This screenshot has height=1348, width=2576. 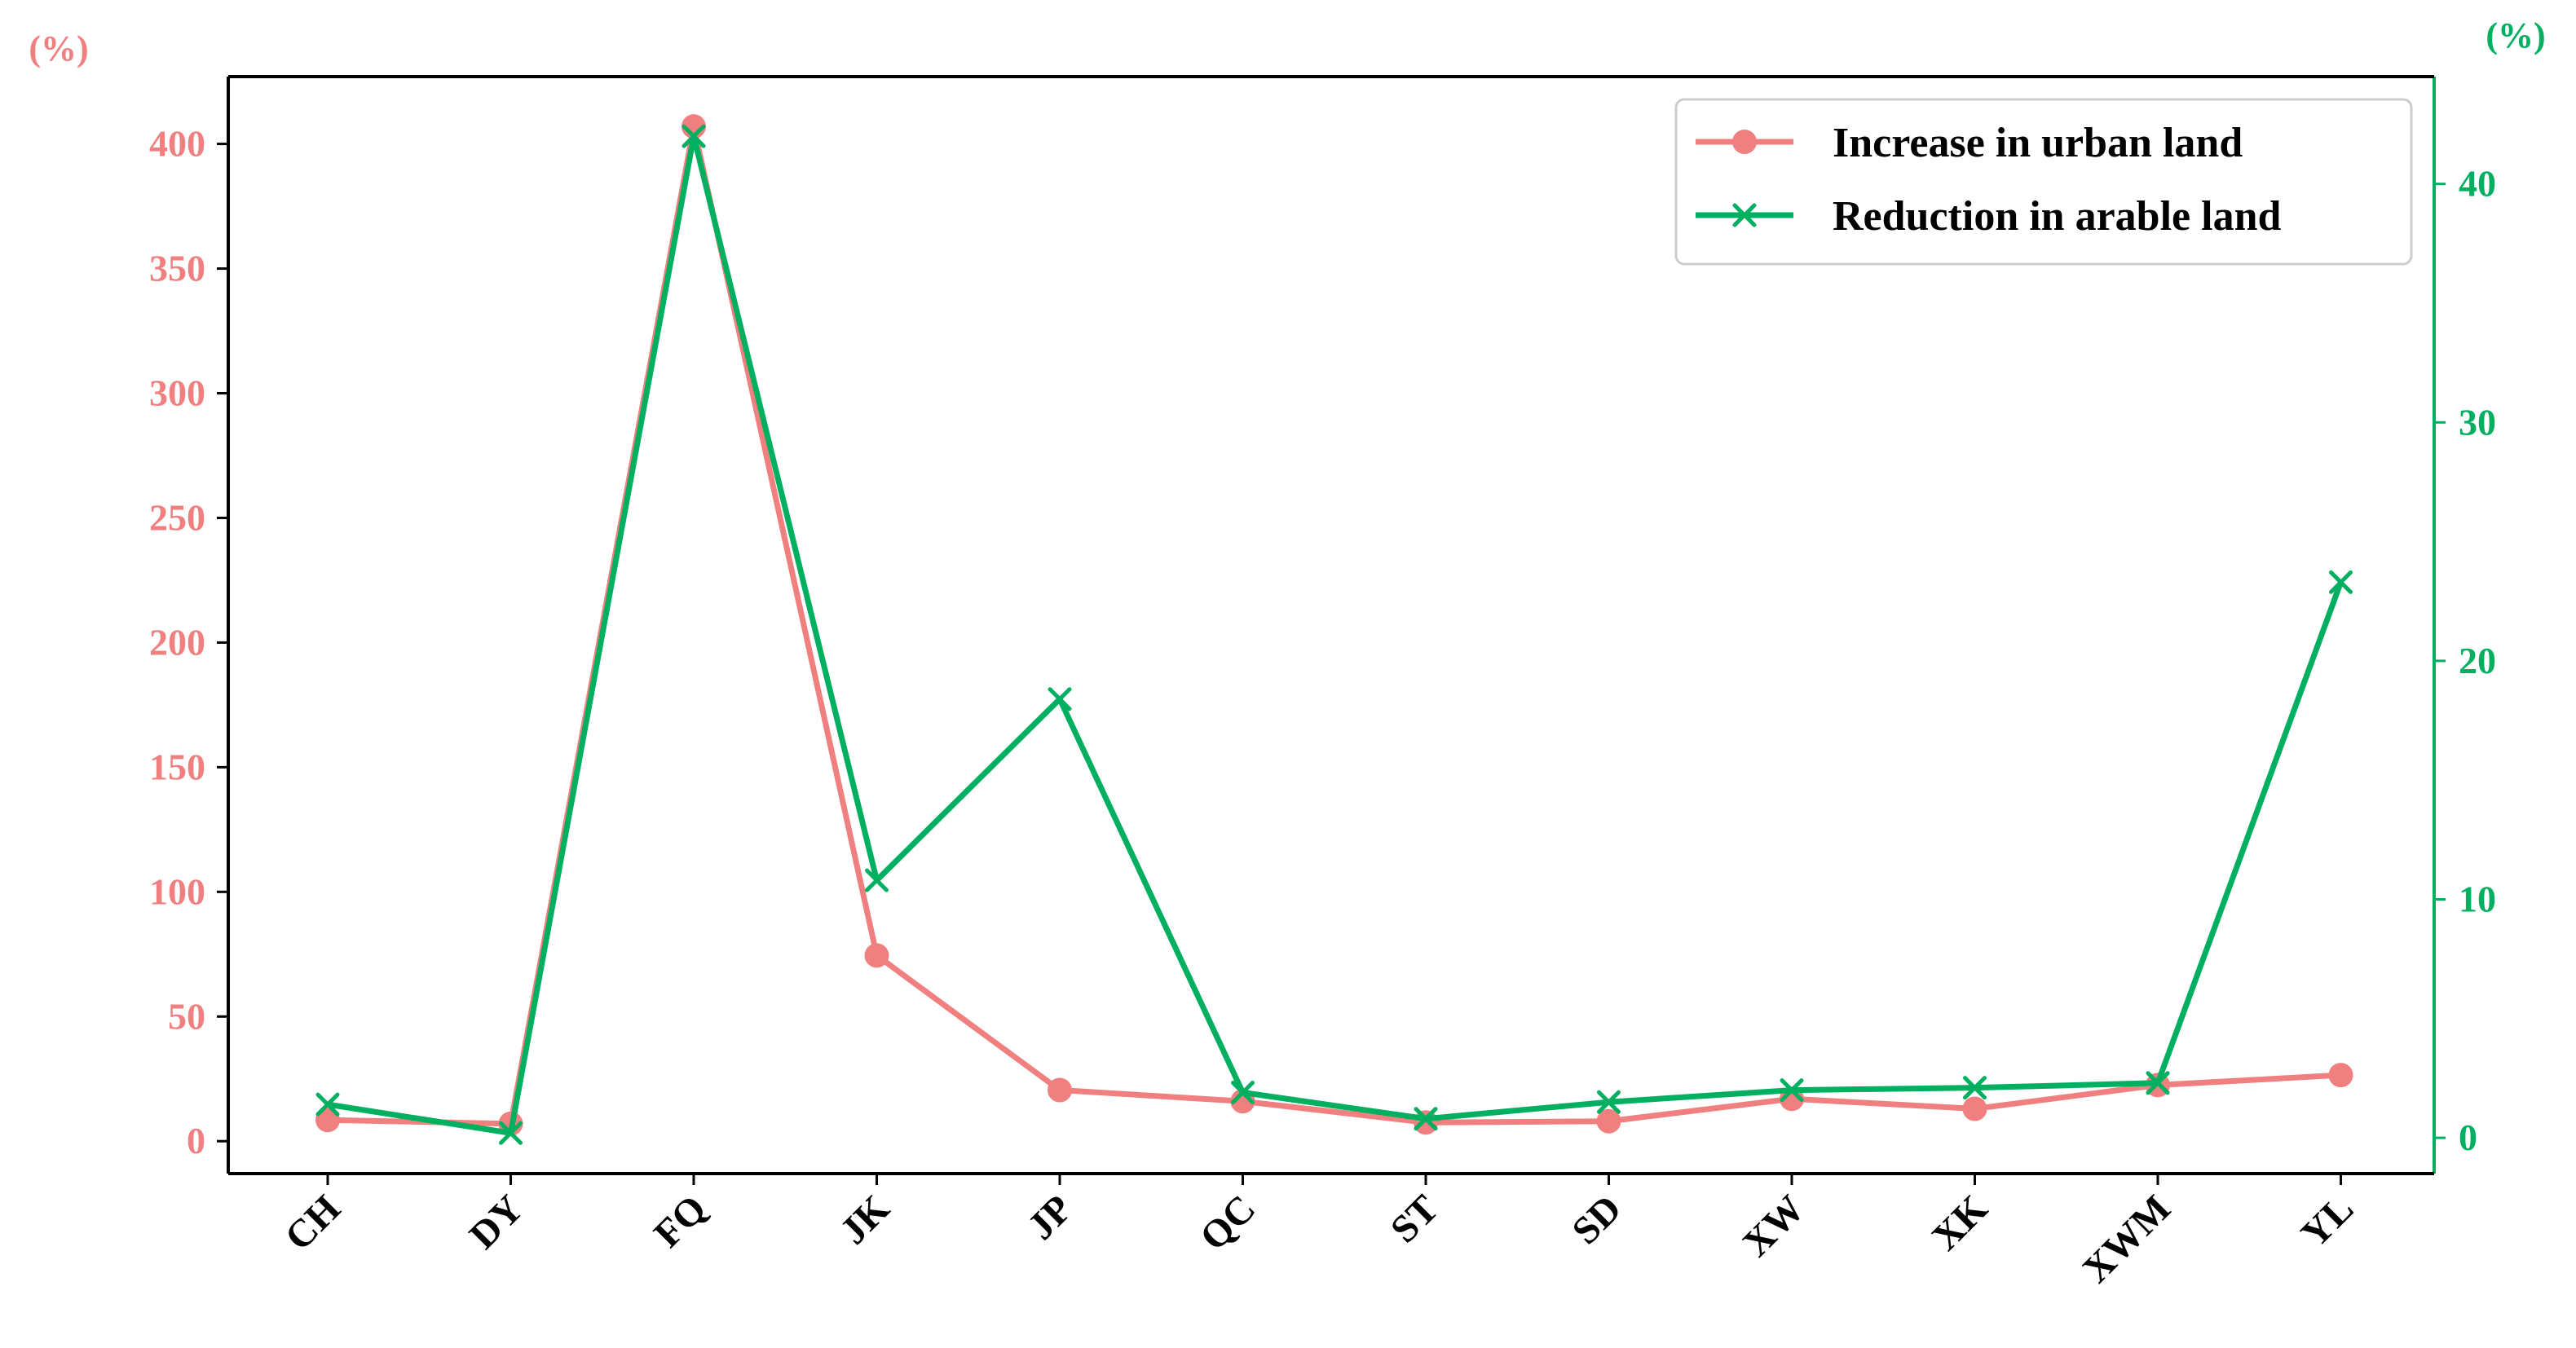 I want to click on left-axis-ticks: 0 50 100 150 200 250 300 350 400, so click(x=188, y=642).